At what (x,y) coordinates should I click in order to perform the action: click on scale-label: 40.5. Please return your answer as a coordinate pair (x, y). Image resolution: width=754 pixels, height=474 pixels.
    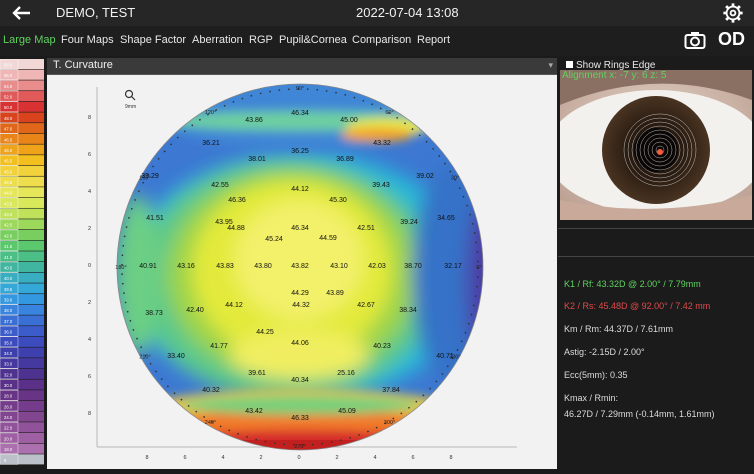
    Looking at the image, I should click on (8, 267).